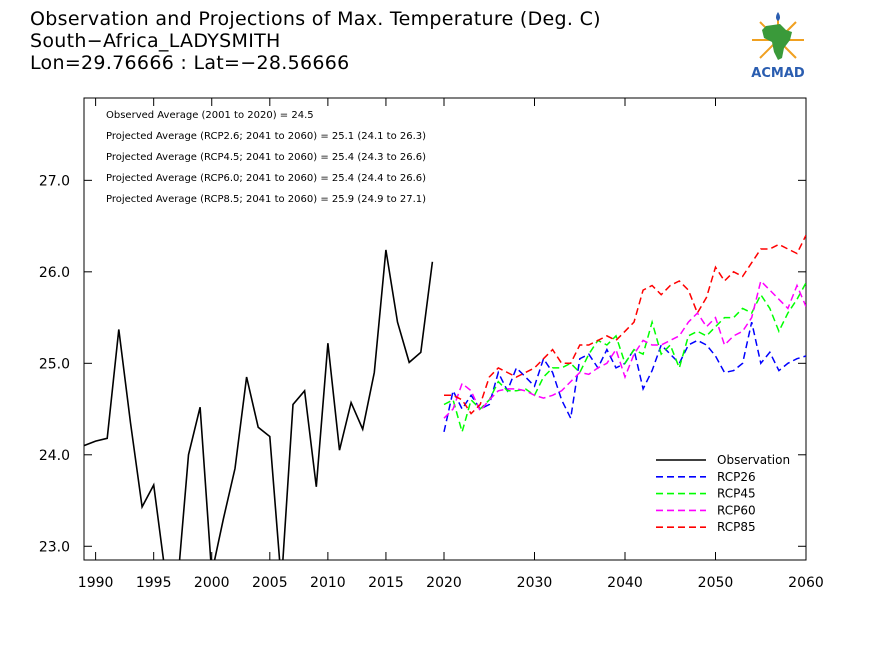 This screenshot has height=659, width=879. What do you see at coordinates (806, 583) in the screenshot?
I see `x-tick-label: 2060` at bounding box center [806, 583].